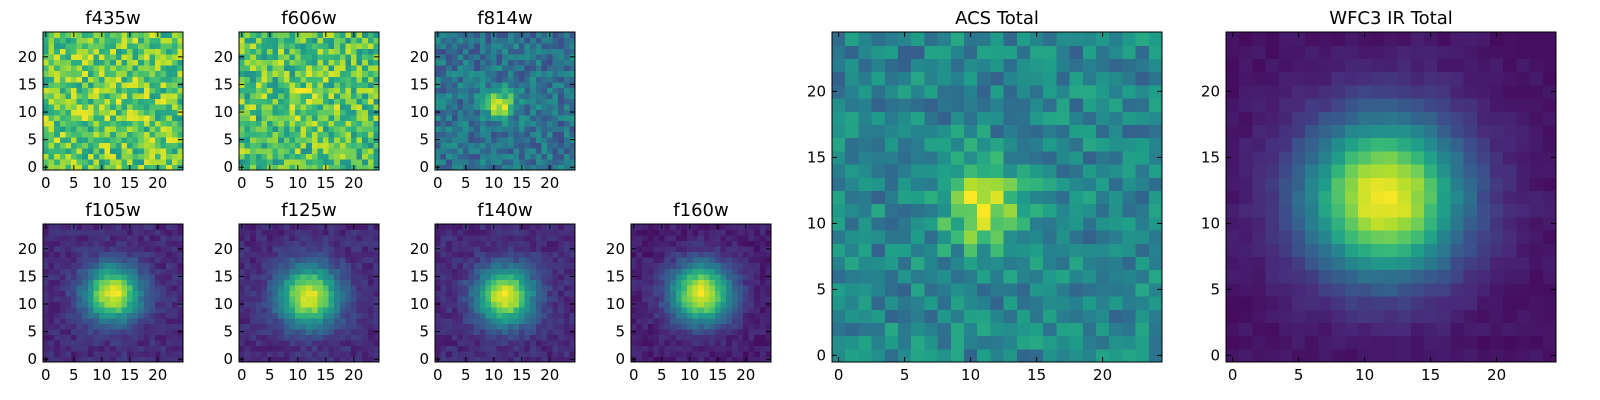  Describe the element at coordinates (32, 359) in the screenshot. I see `y-tick-label: 0` at that location.